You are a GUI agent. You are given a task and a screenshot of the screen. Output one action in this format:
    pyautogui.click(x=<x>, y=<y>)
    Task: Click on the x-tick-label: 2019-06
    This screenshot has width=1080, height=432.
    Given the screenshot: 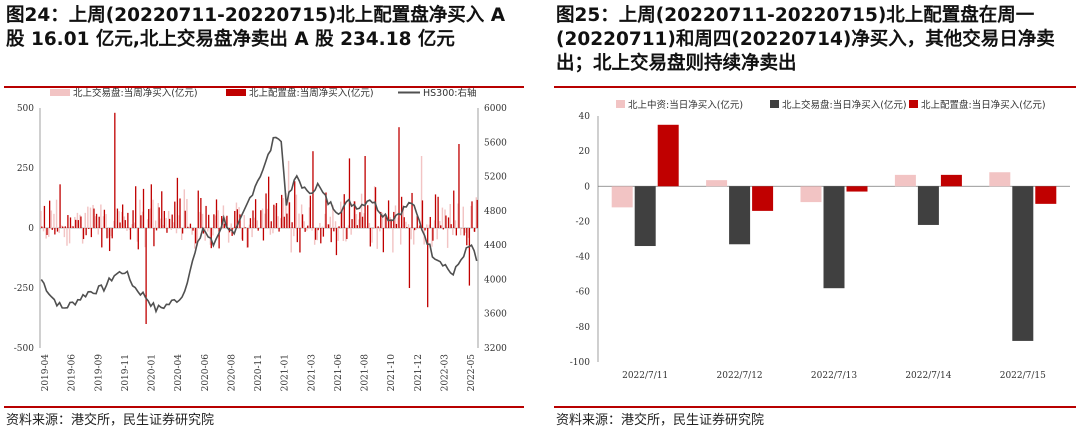 What is the action you would take?
    pyautogui.click(x=73, y=373)
    